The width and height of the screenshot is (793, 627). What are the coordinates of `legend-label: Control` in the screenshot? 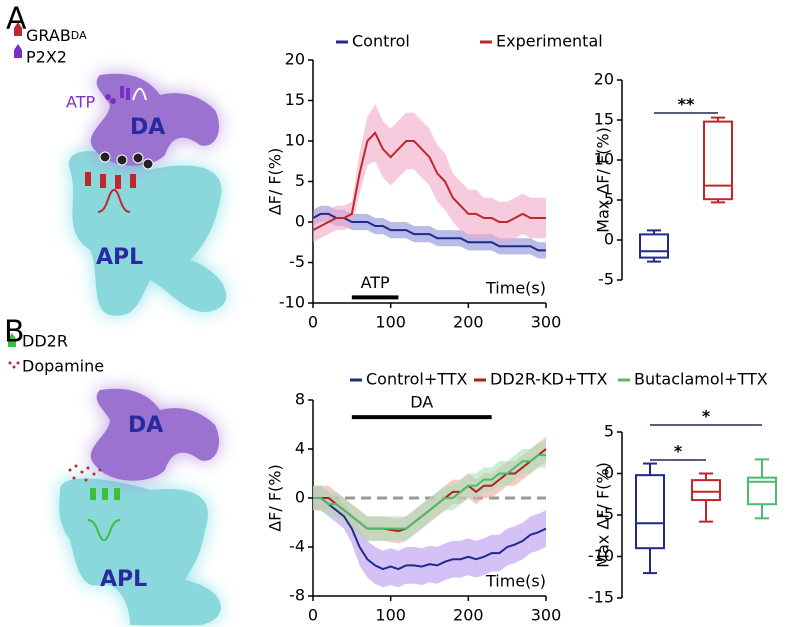 It's located at (381, 41).